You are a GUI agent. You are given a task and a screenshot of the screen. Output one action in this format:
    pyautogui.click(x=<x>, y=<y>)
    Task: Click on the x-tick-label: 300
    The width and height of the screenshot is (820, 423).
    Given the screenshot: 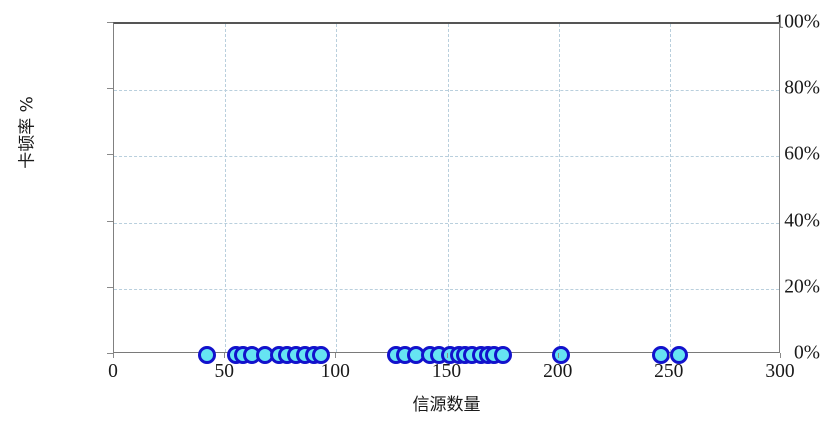 What is the action you would take?
    pyautogui.click(x=780, y=371)
    